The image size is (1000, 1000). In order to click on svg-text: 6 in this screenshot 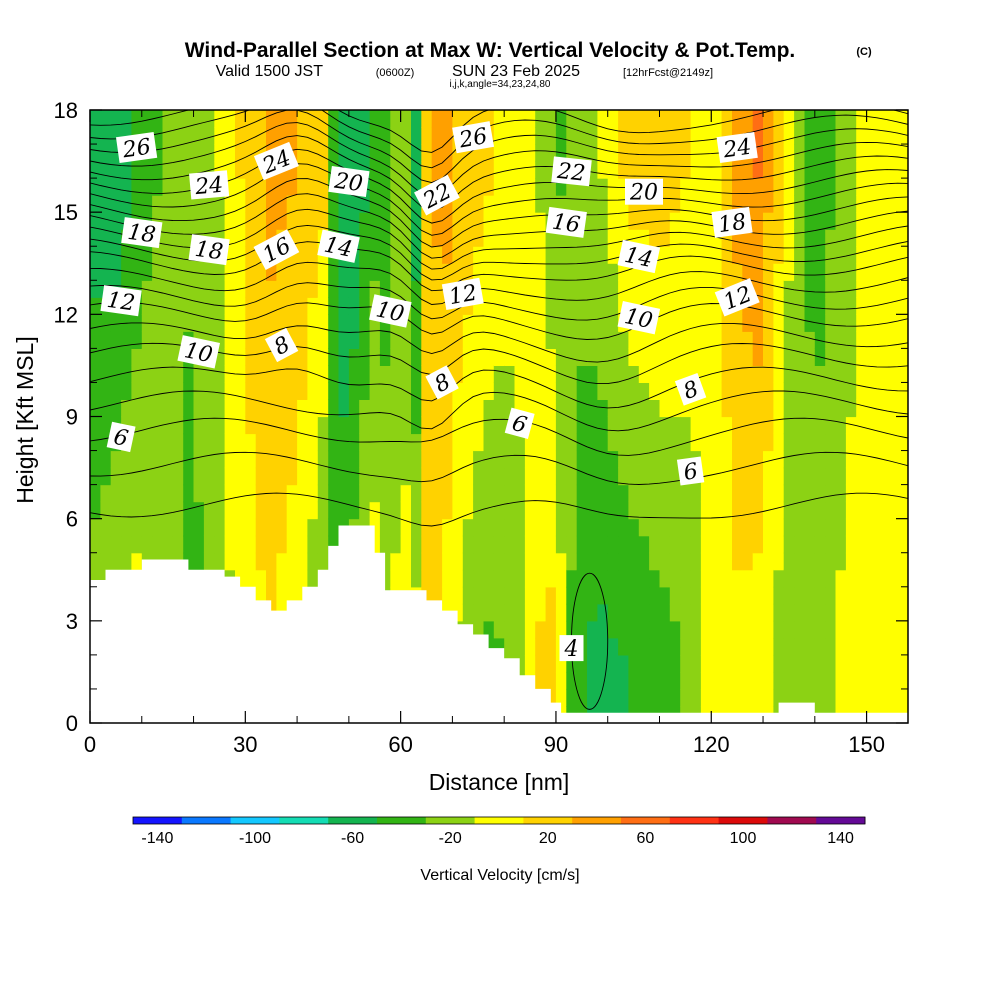, I will do `click(690, 472)`.